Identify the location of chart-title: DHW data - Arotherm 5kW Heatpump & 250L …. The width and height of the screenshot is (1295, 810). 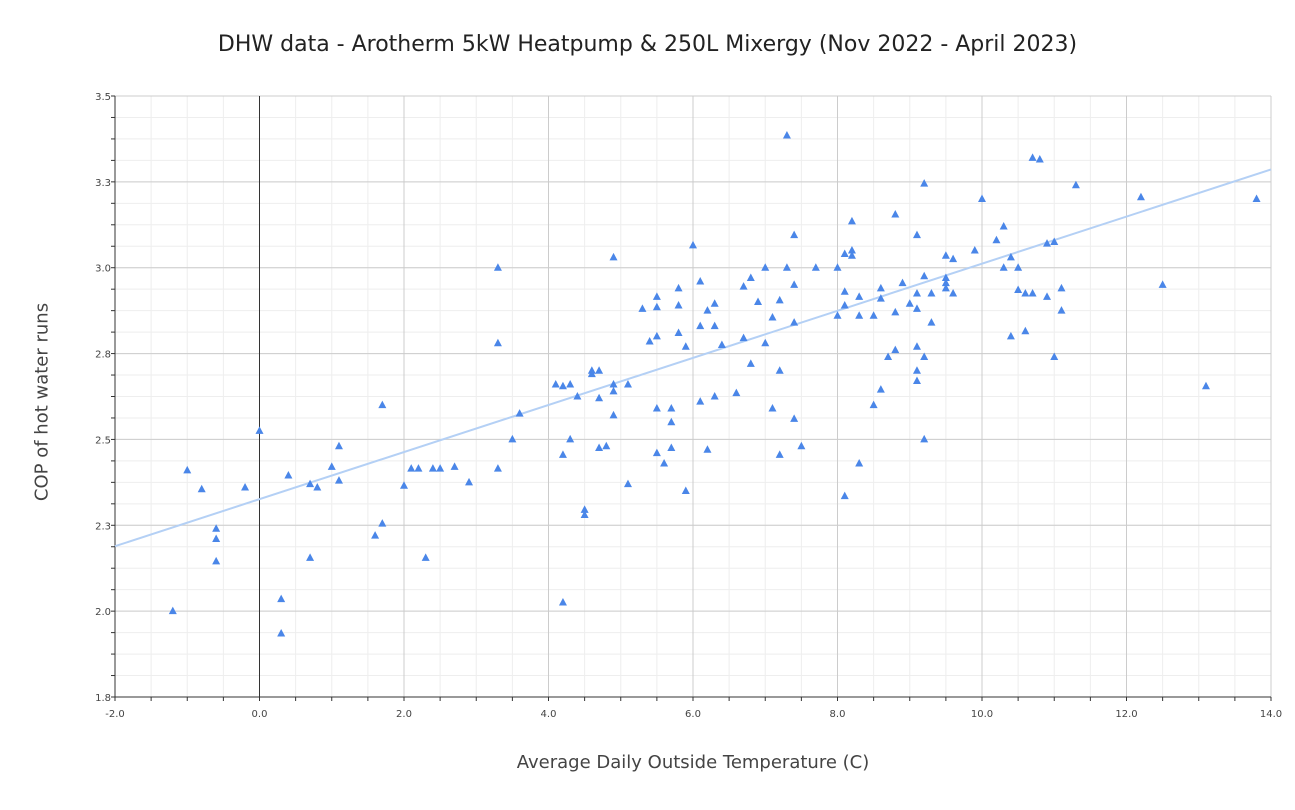
(647, 44).